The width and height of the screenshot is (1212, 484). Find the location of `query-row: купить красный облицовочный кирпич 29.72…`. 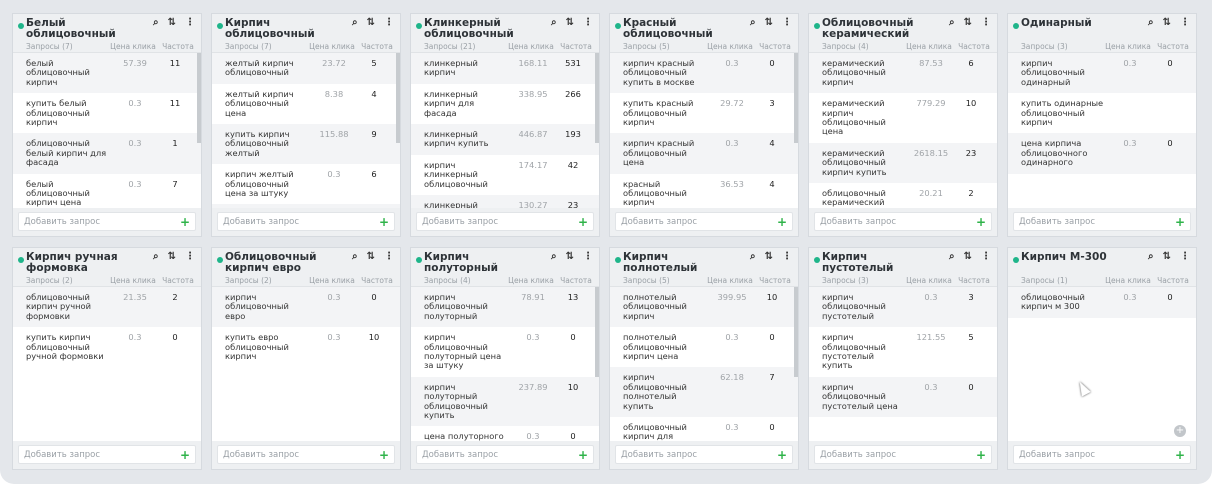

query-row: купить красный облицовочный кирпич 29.72… is located at coordinates (704, 113).